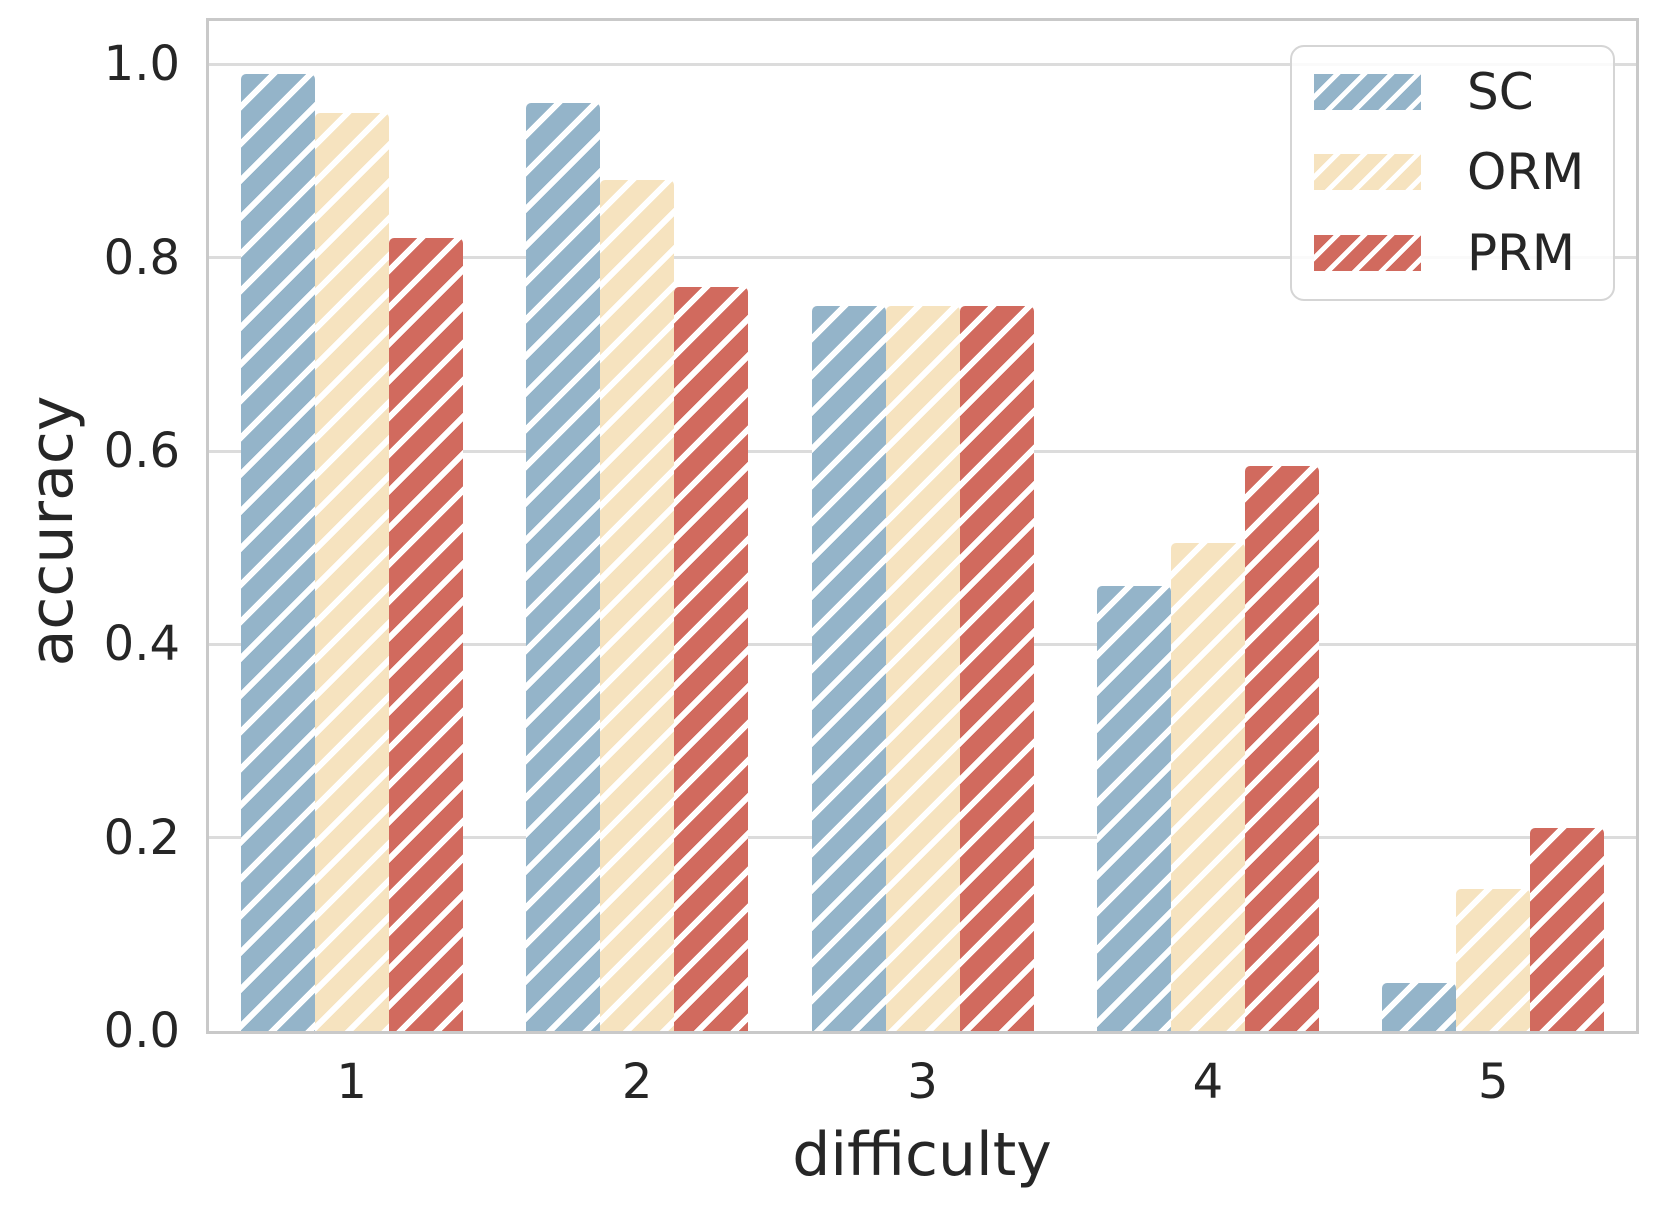 The height and width of the screenshot is (1209, 1661). I want to click on x-tick-label-5: 5, so click(1493, 1082).